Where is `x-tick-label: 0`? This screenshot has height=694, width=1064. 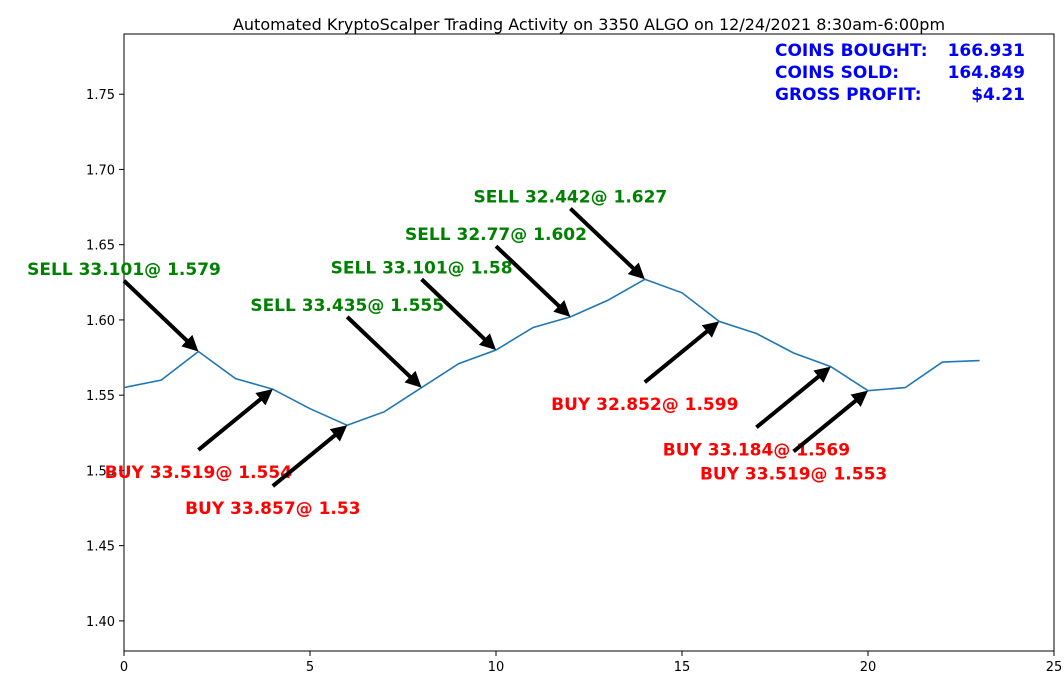 x-tick-label: 0 is located at coordinates (124, 667).